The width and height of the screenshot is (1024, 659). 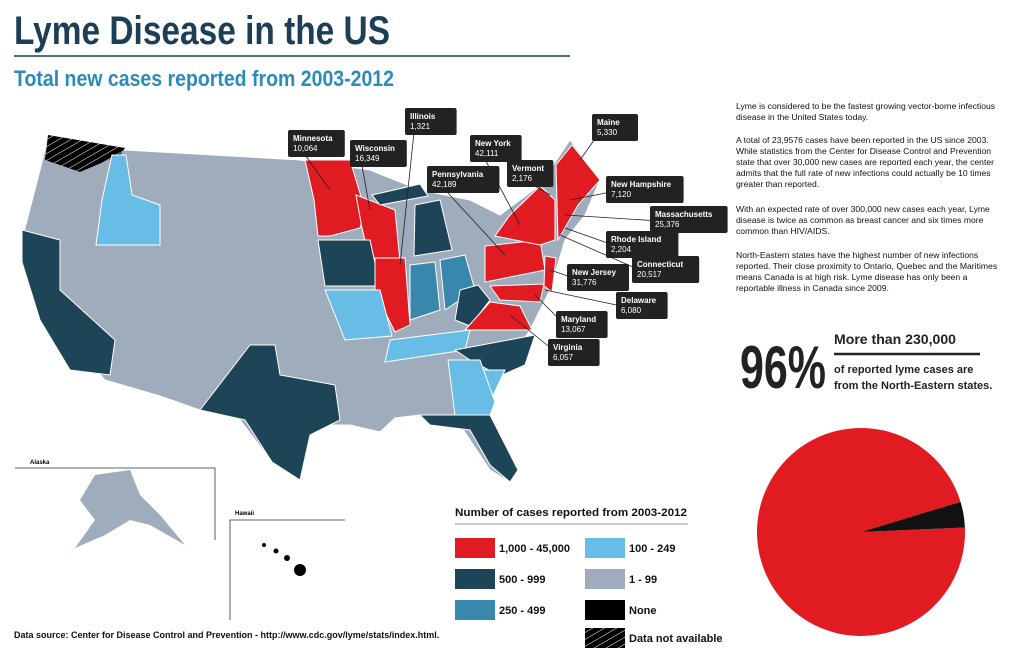 I want to click on state-california, so click(x=68, y=302).